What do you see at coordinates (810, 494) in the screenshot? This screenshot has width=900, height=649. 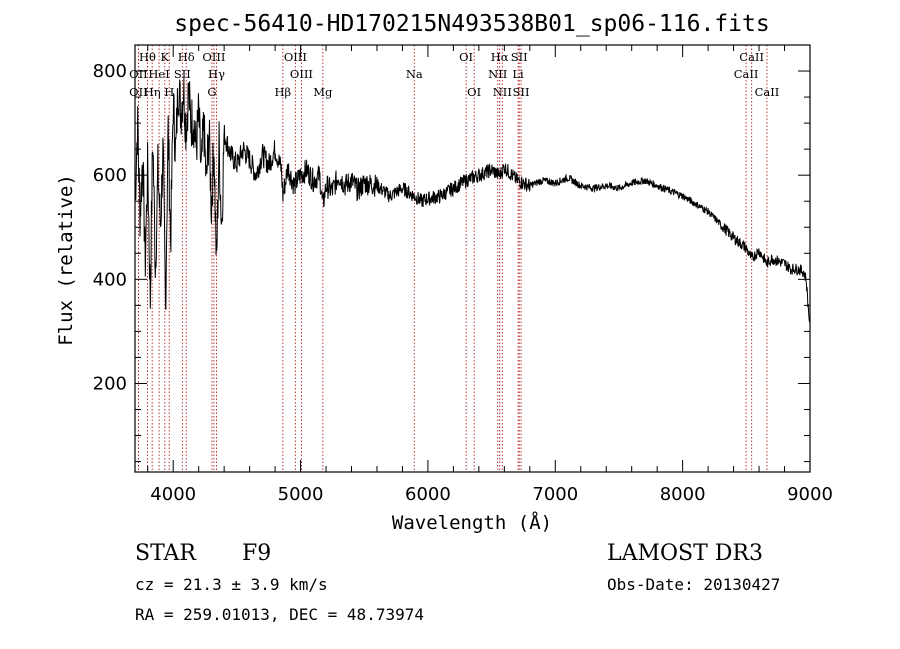 I see `x-tick-label: 9000` at bounding box center [810, 494].